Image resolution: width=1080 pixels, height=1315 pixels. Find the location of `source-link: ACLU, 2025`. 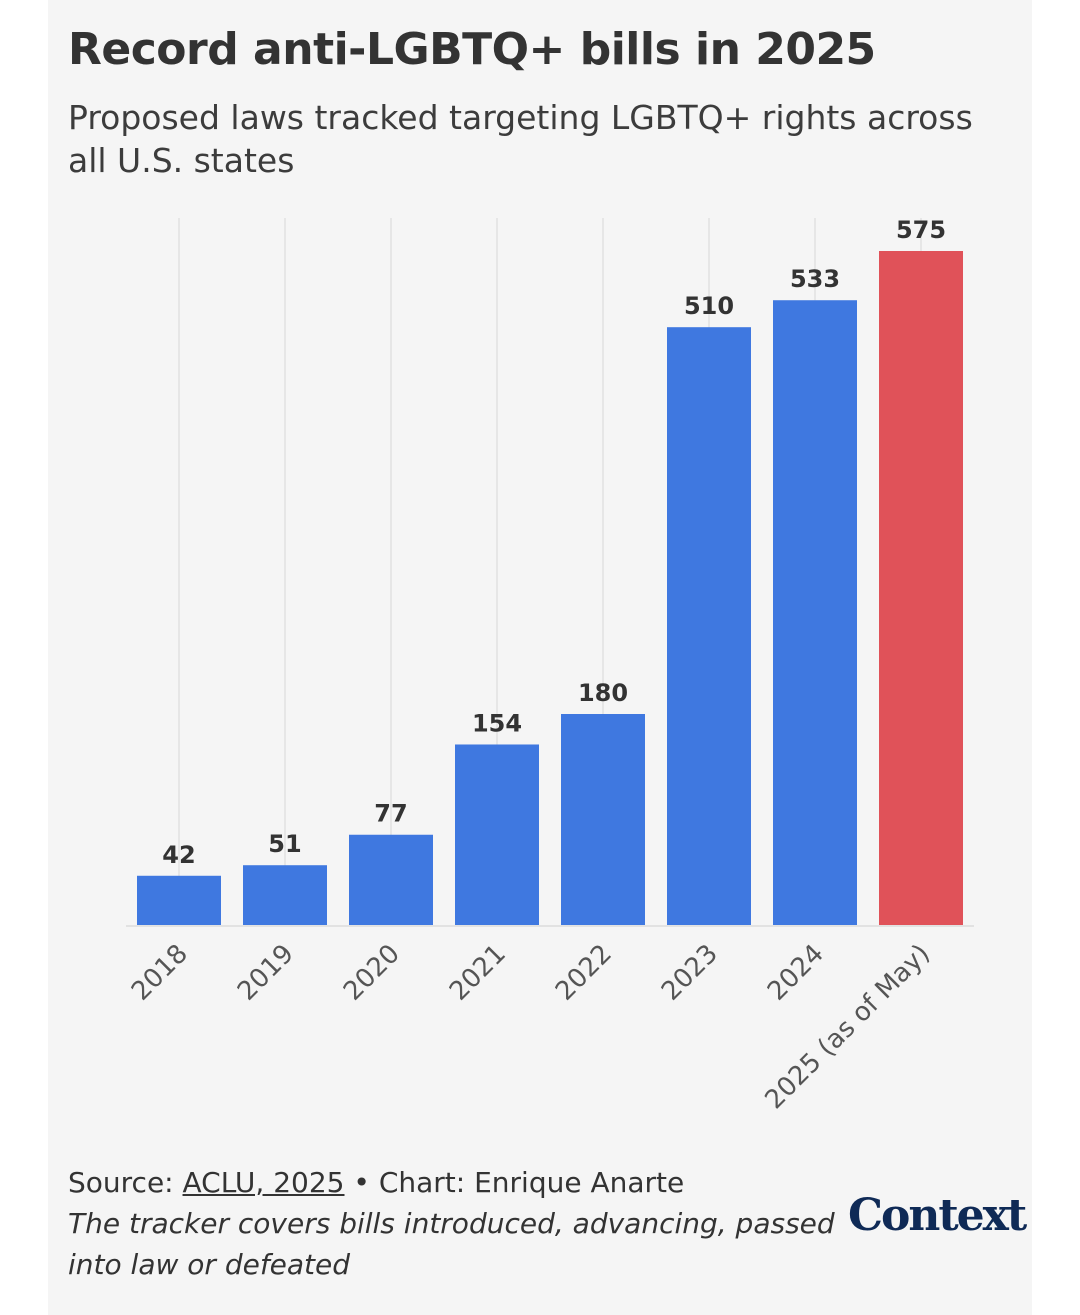

source-link: ACLU, 2025 is located at coordinates (263, 1182).